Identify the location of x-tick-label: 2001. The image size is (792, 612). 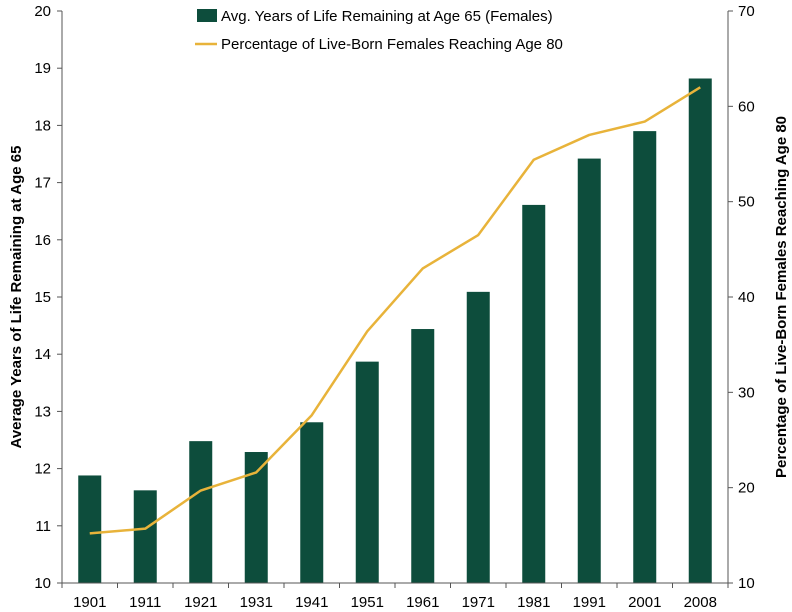
(644, 602).